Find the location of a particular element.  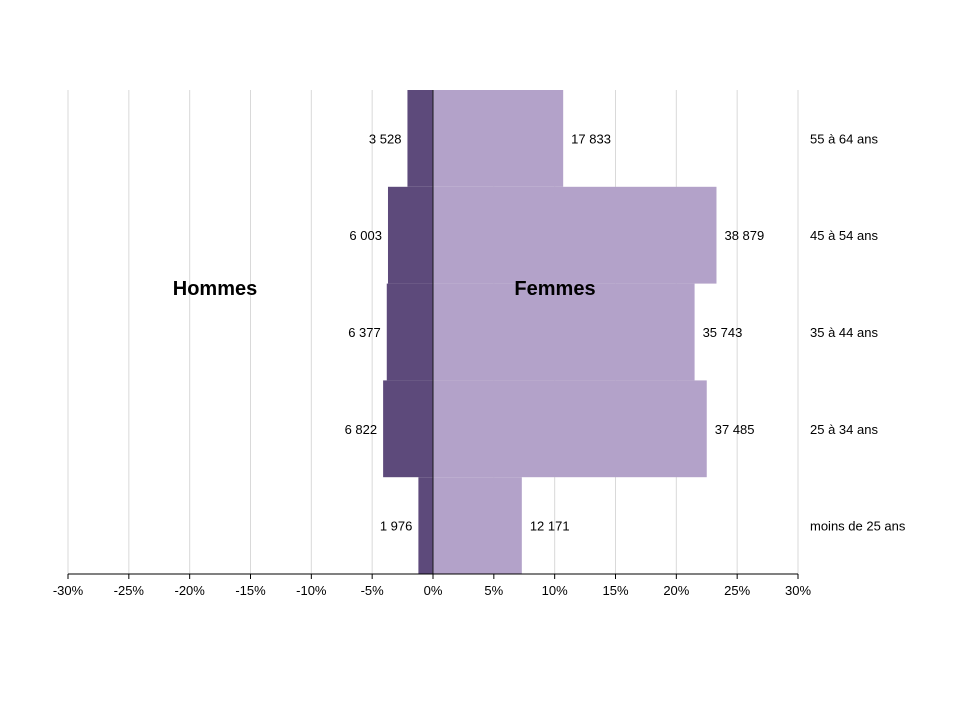

data-label-hommes: 6 003 is located at coordinates (365, 235).